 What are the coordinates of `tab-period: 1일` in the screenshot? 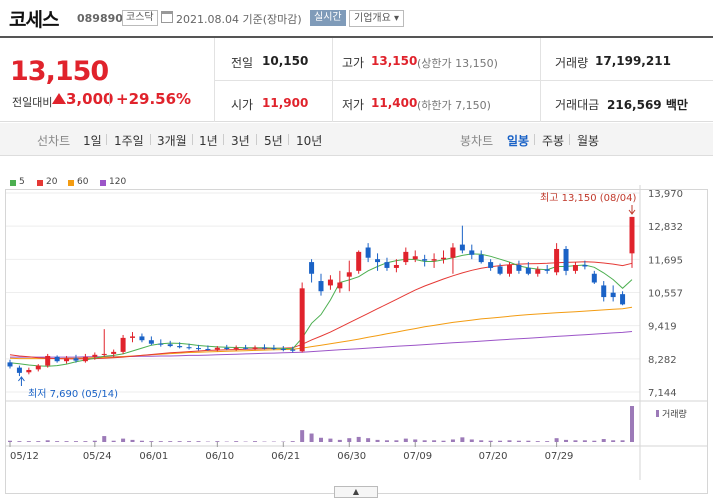 It's located at (92, 141).